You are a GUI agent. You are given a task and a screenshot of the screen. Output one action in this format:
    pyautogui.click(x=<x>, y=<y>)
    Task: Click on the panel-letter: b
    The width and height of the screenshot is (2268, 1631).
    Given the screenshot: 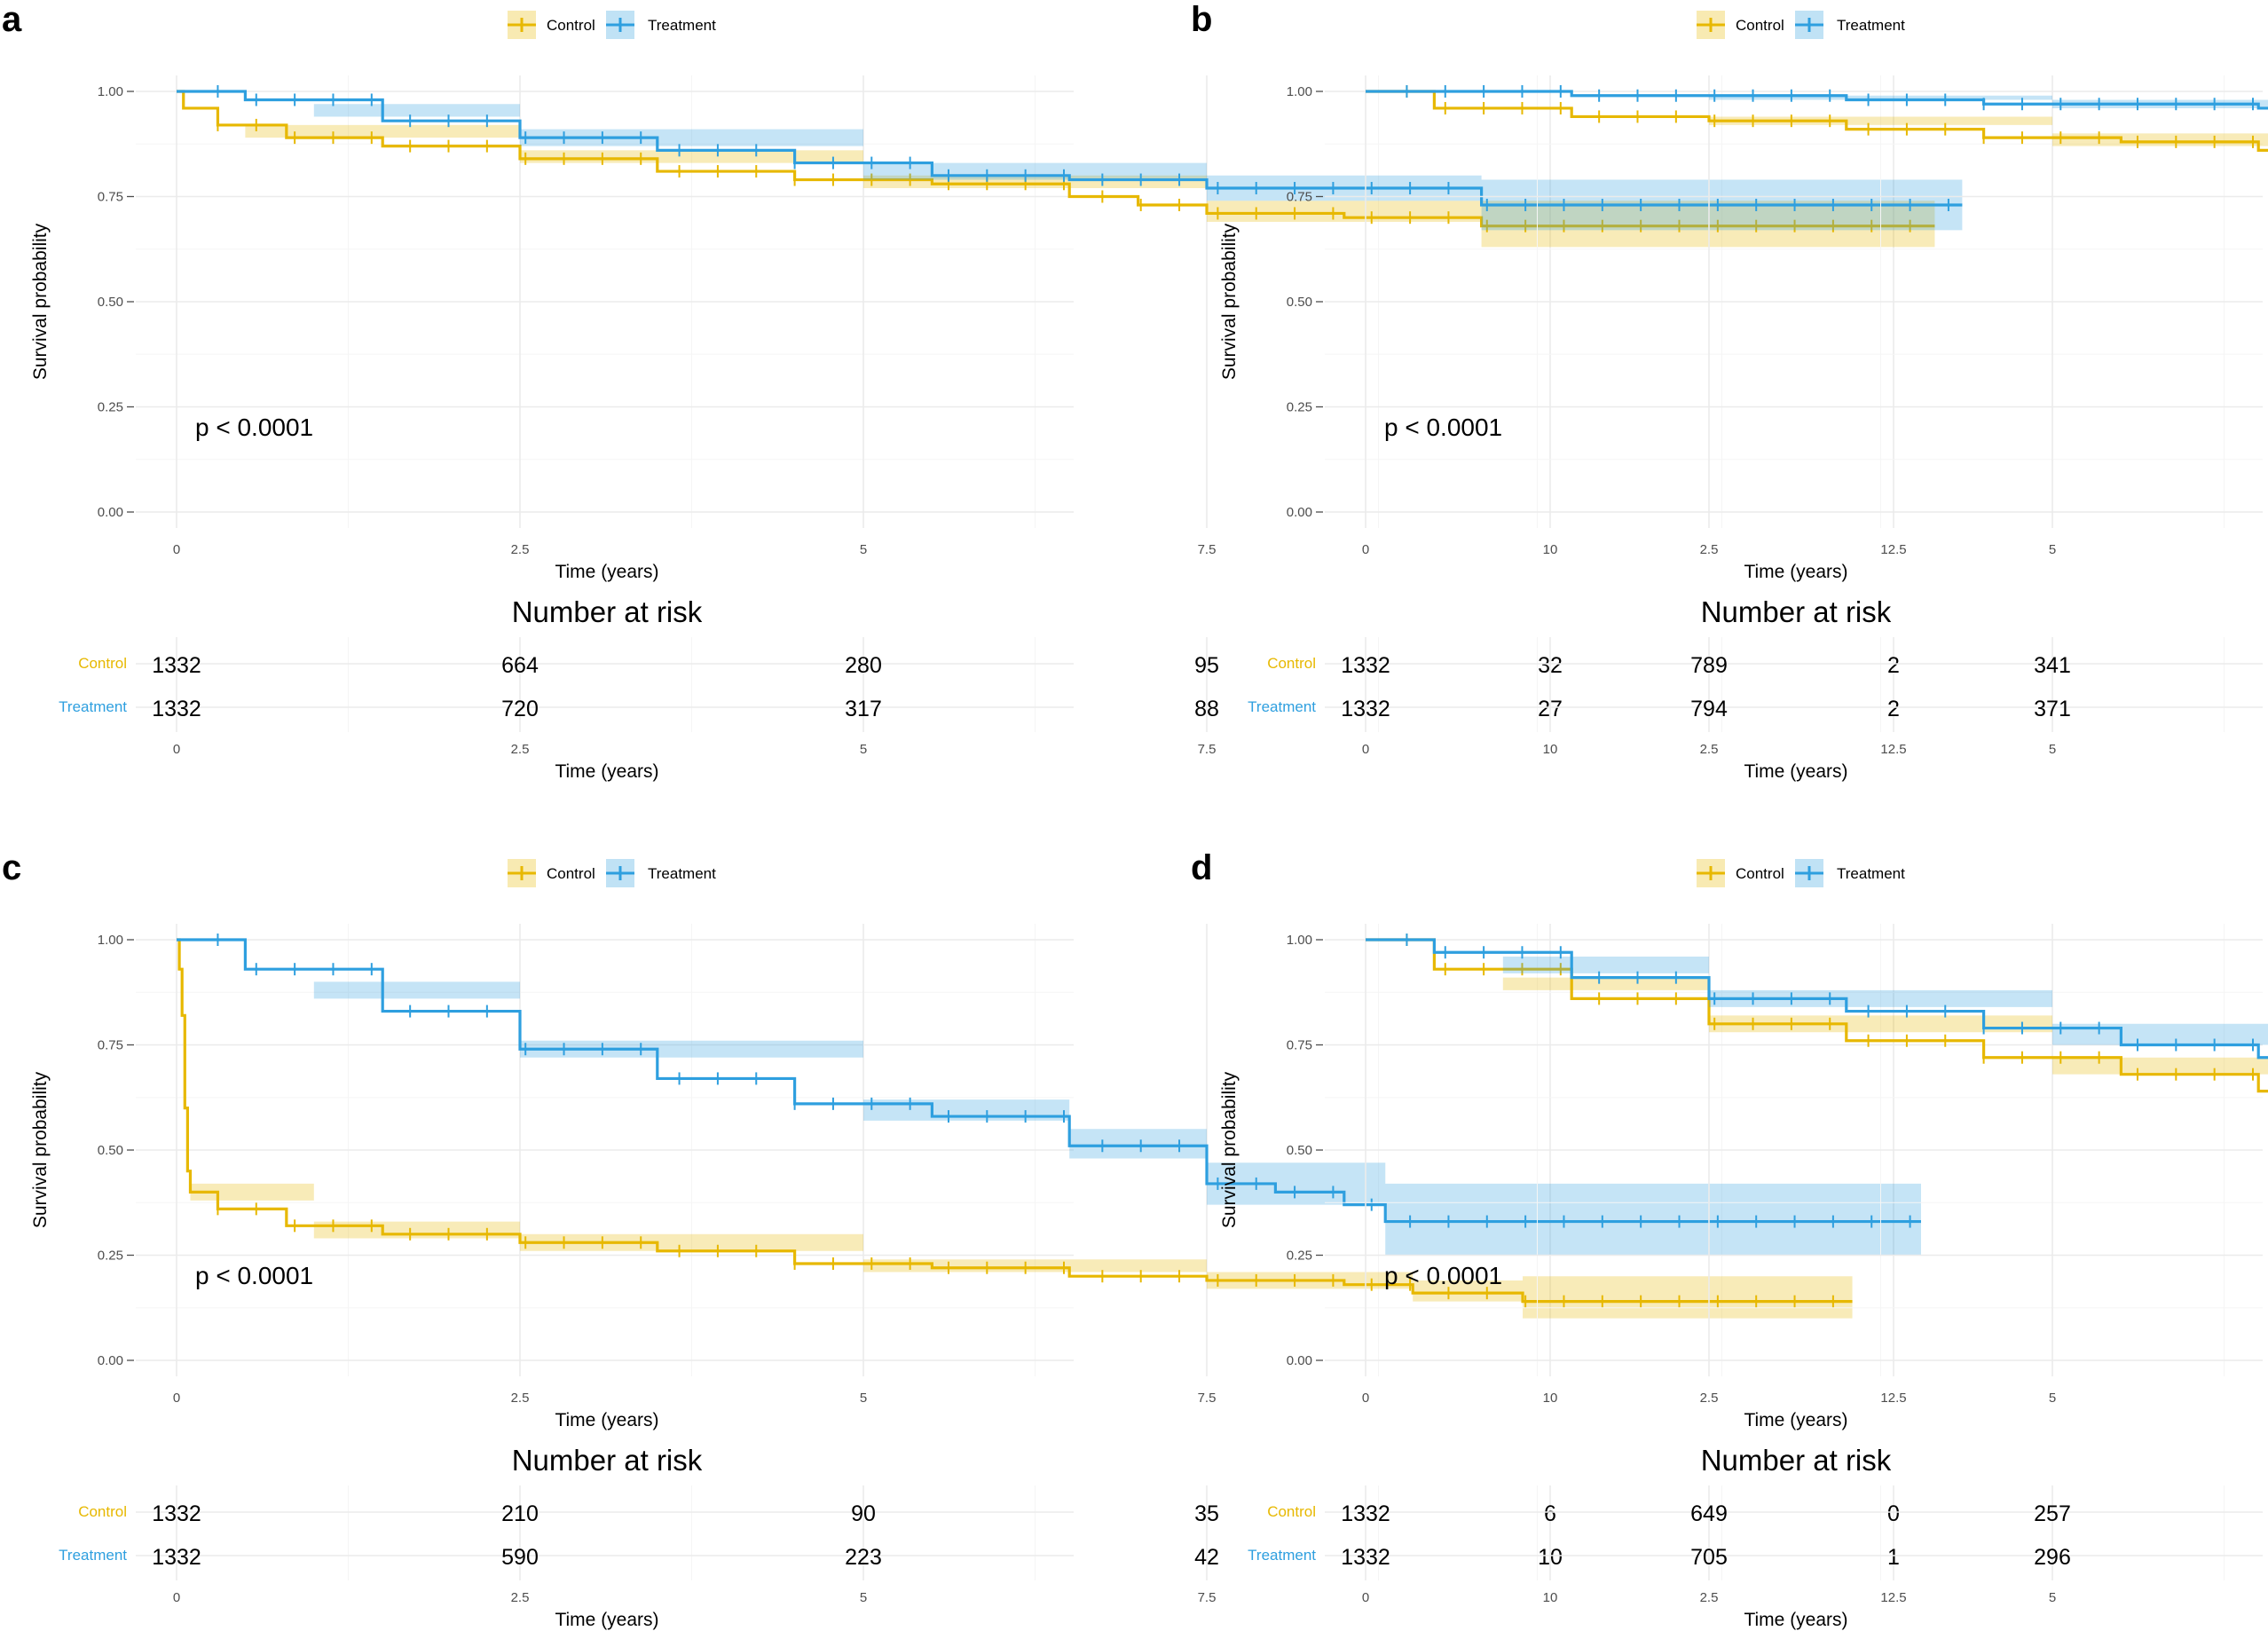 What is the action you would take?
    pyautogui.click(x=1202, y=19)
    